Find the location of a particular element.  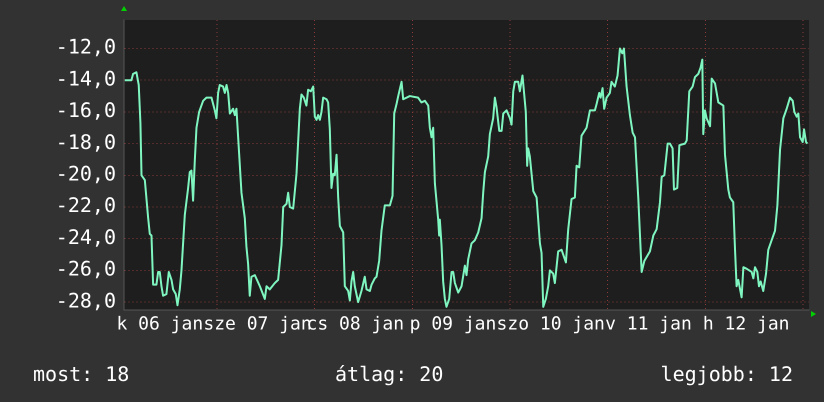

y-tick-label: -26,0 is located at coordinates (86, 268).